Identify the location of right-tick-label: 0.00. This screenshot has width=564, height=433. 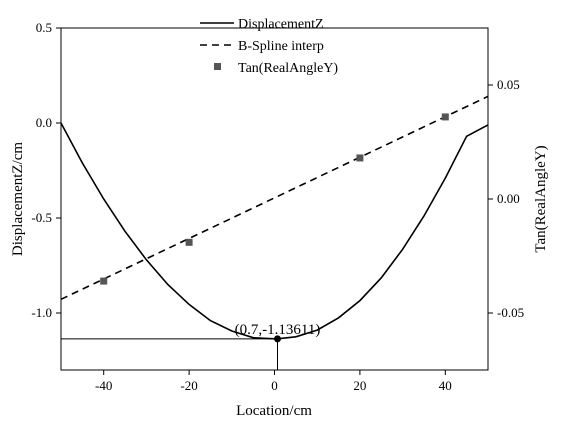
(508, 198).